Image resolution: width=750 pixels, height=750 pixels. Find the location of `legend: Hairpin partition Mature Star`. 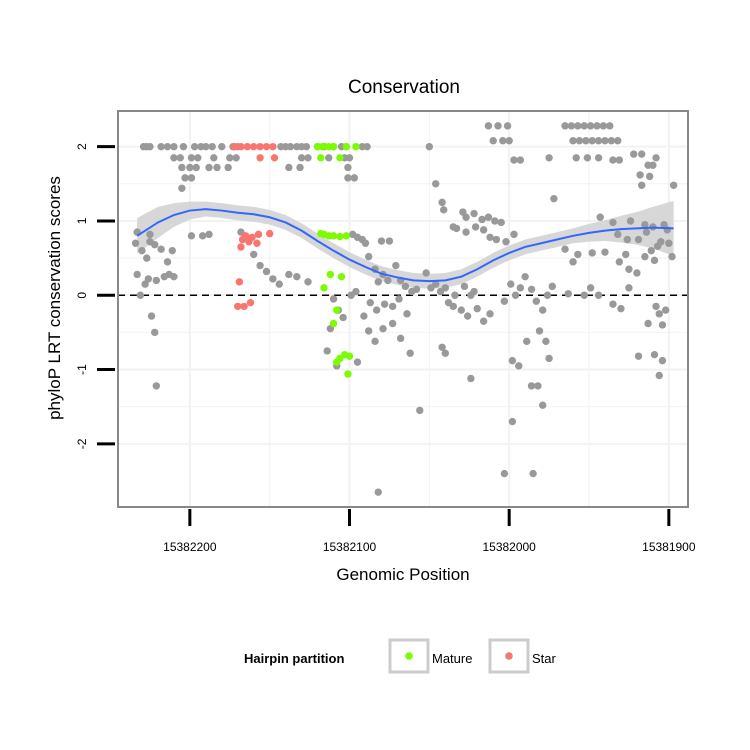

legend: Hairpin partition Mature Star is located at coordinates (400, 656).